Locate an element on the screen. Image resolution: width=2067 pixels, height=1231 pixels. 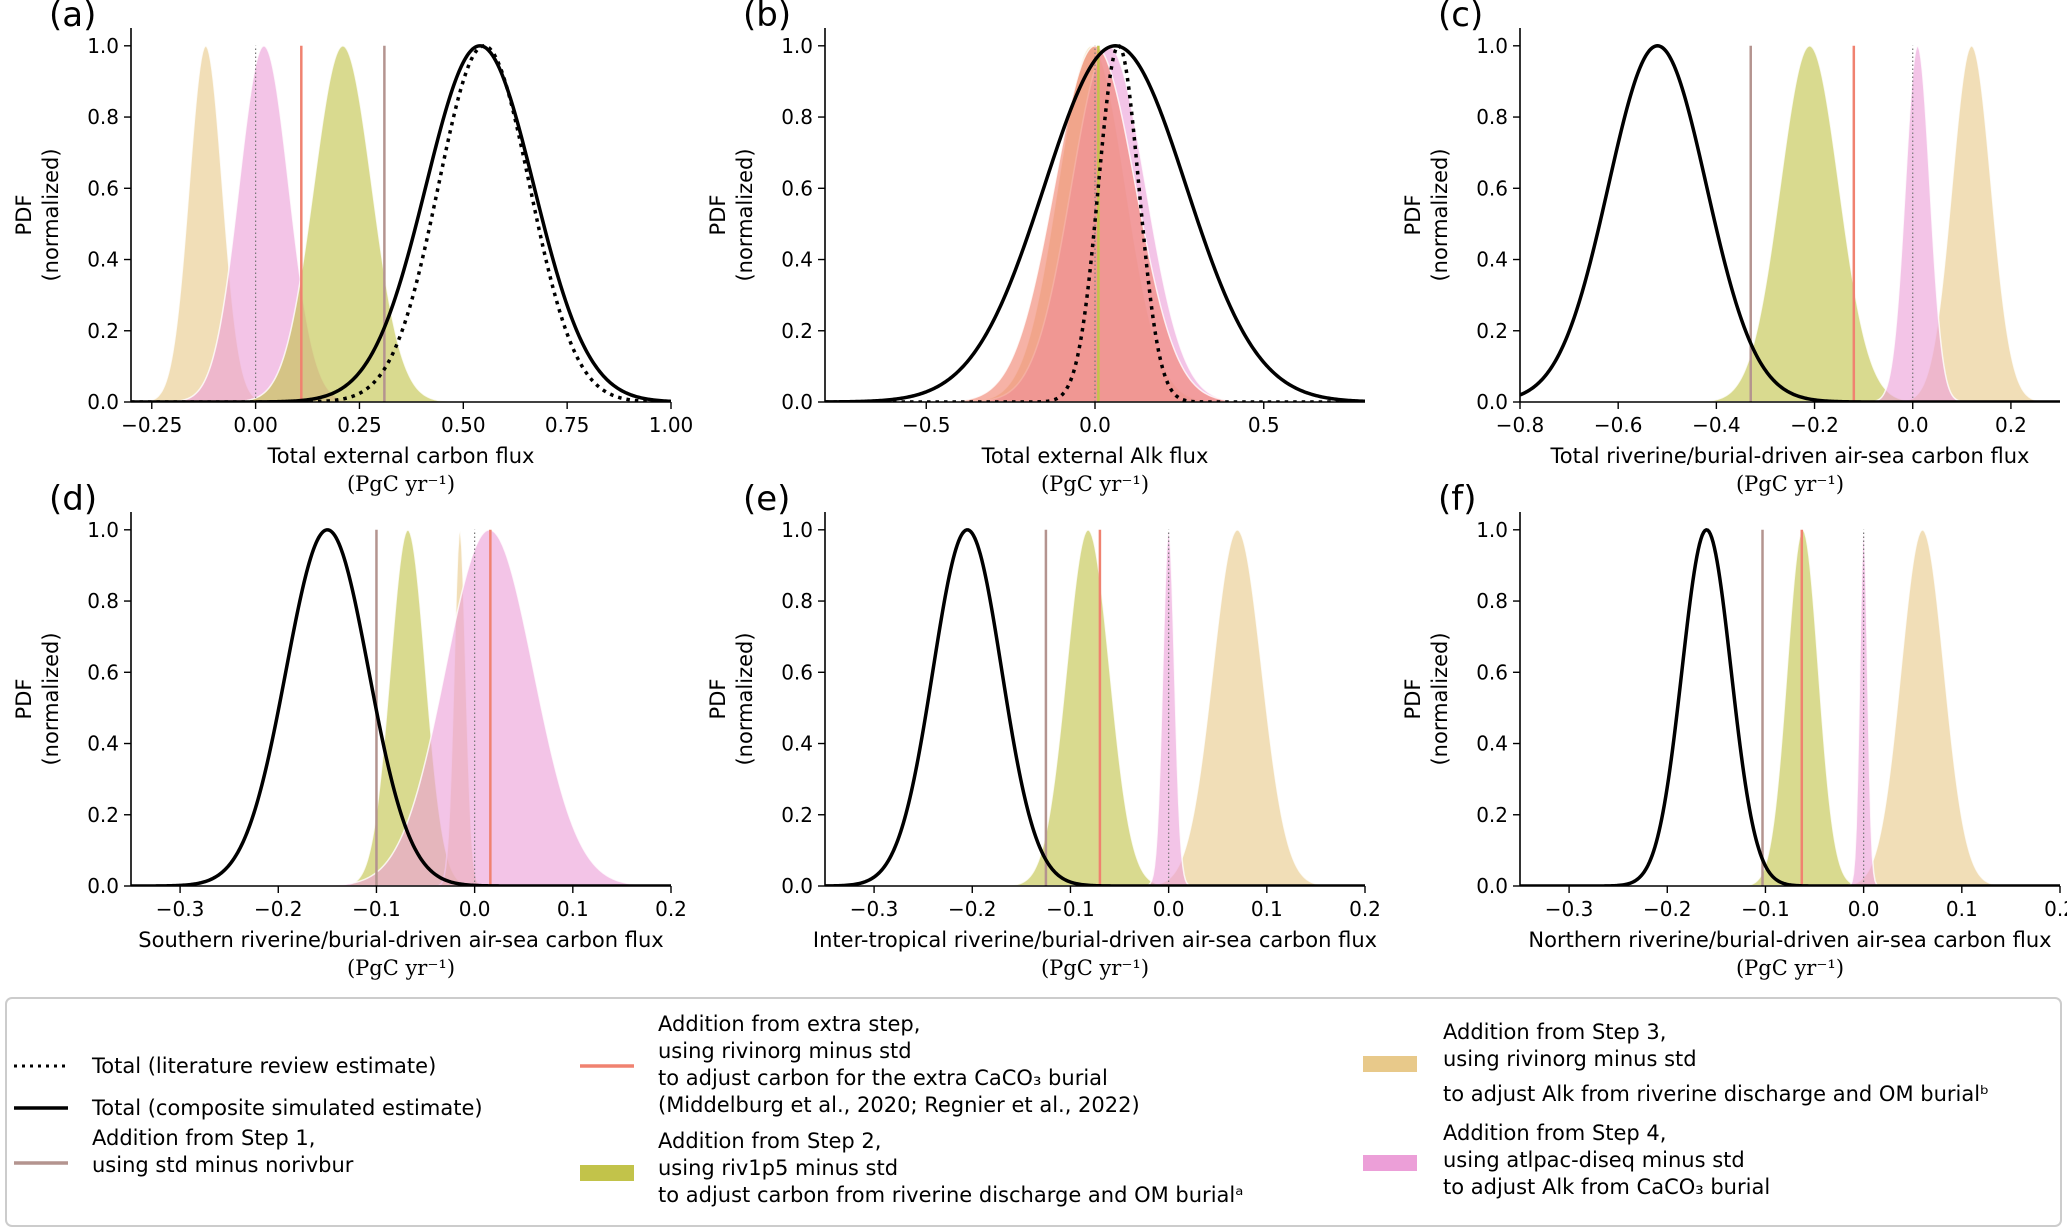
panel-e-xtick-label: −0.1 is located at coordinates (1070, 909).